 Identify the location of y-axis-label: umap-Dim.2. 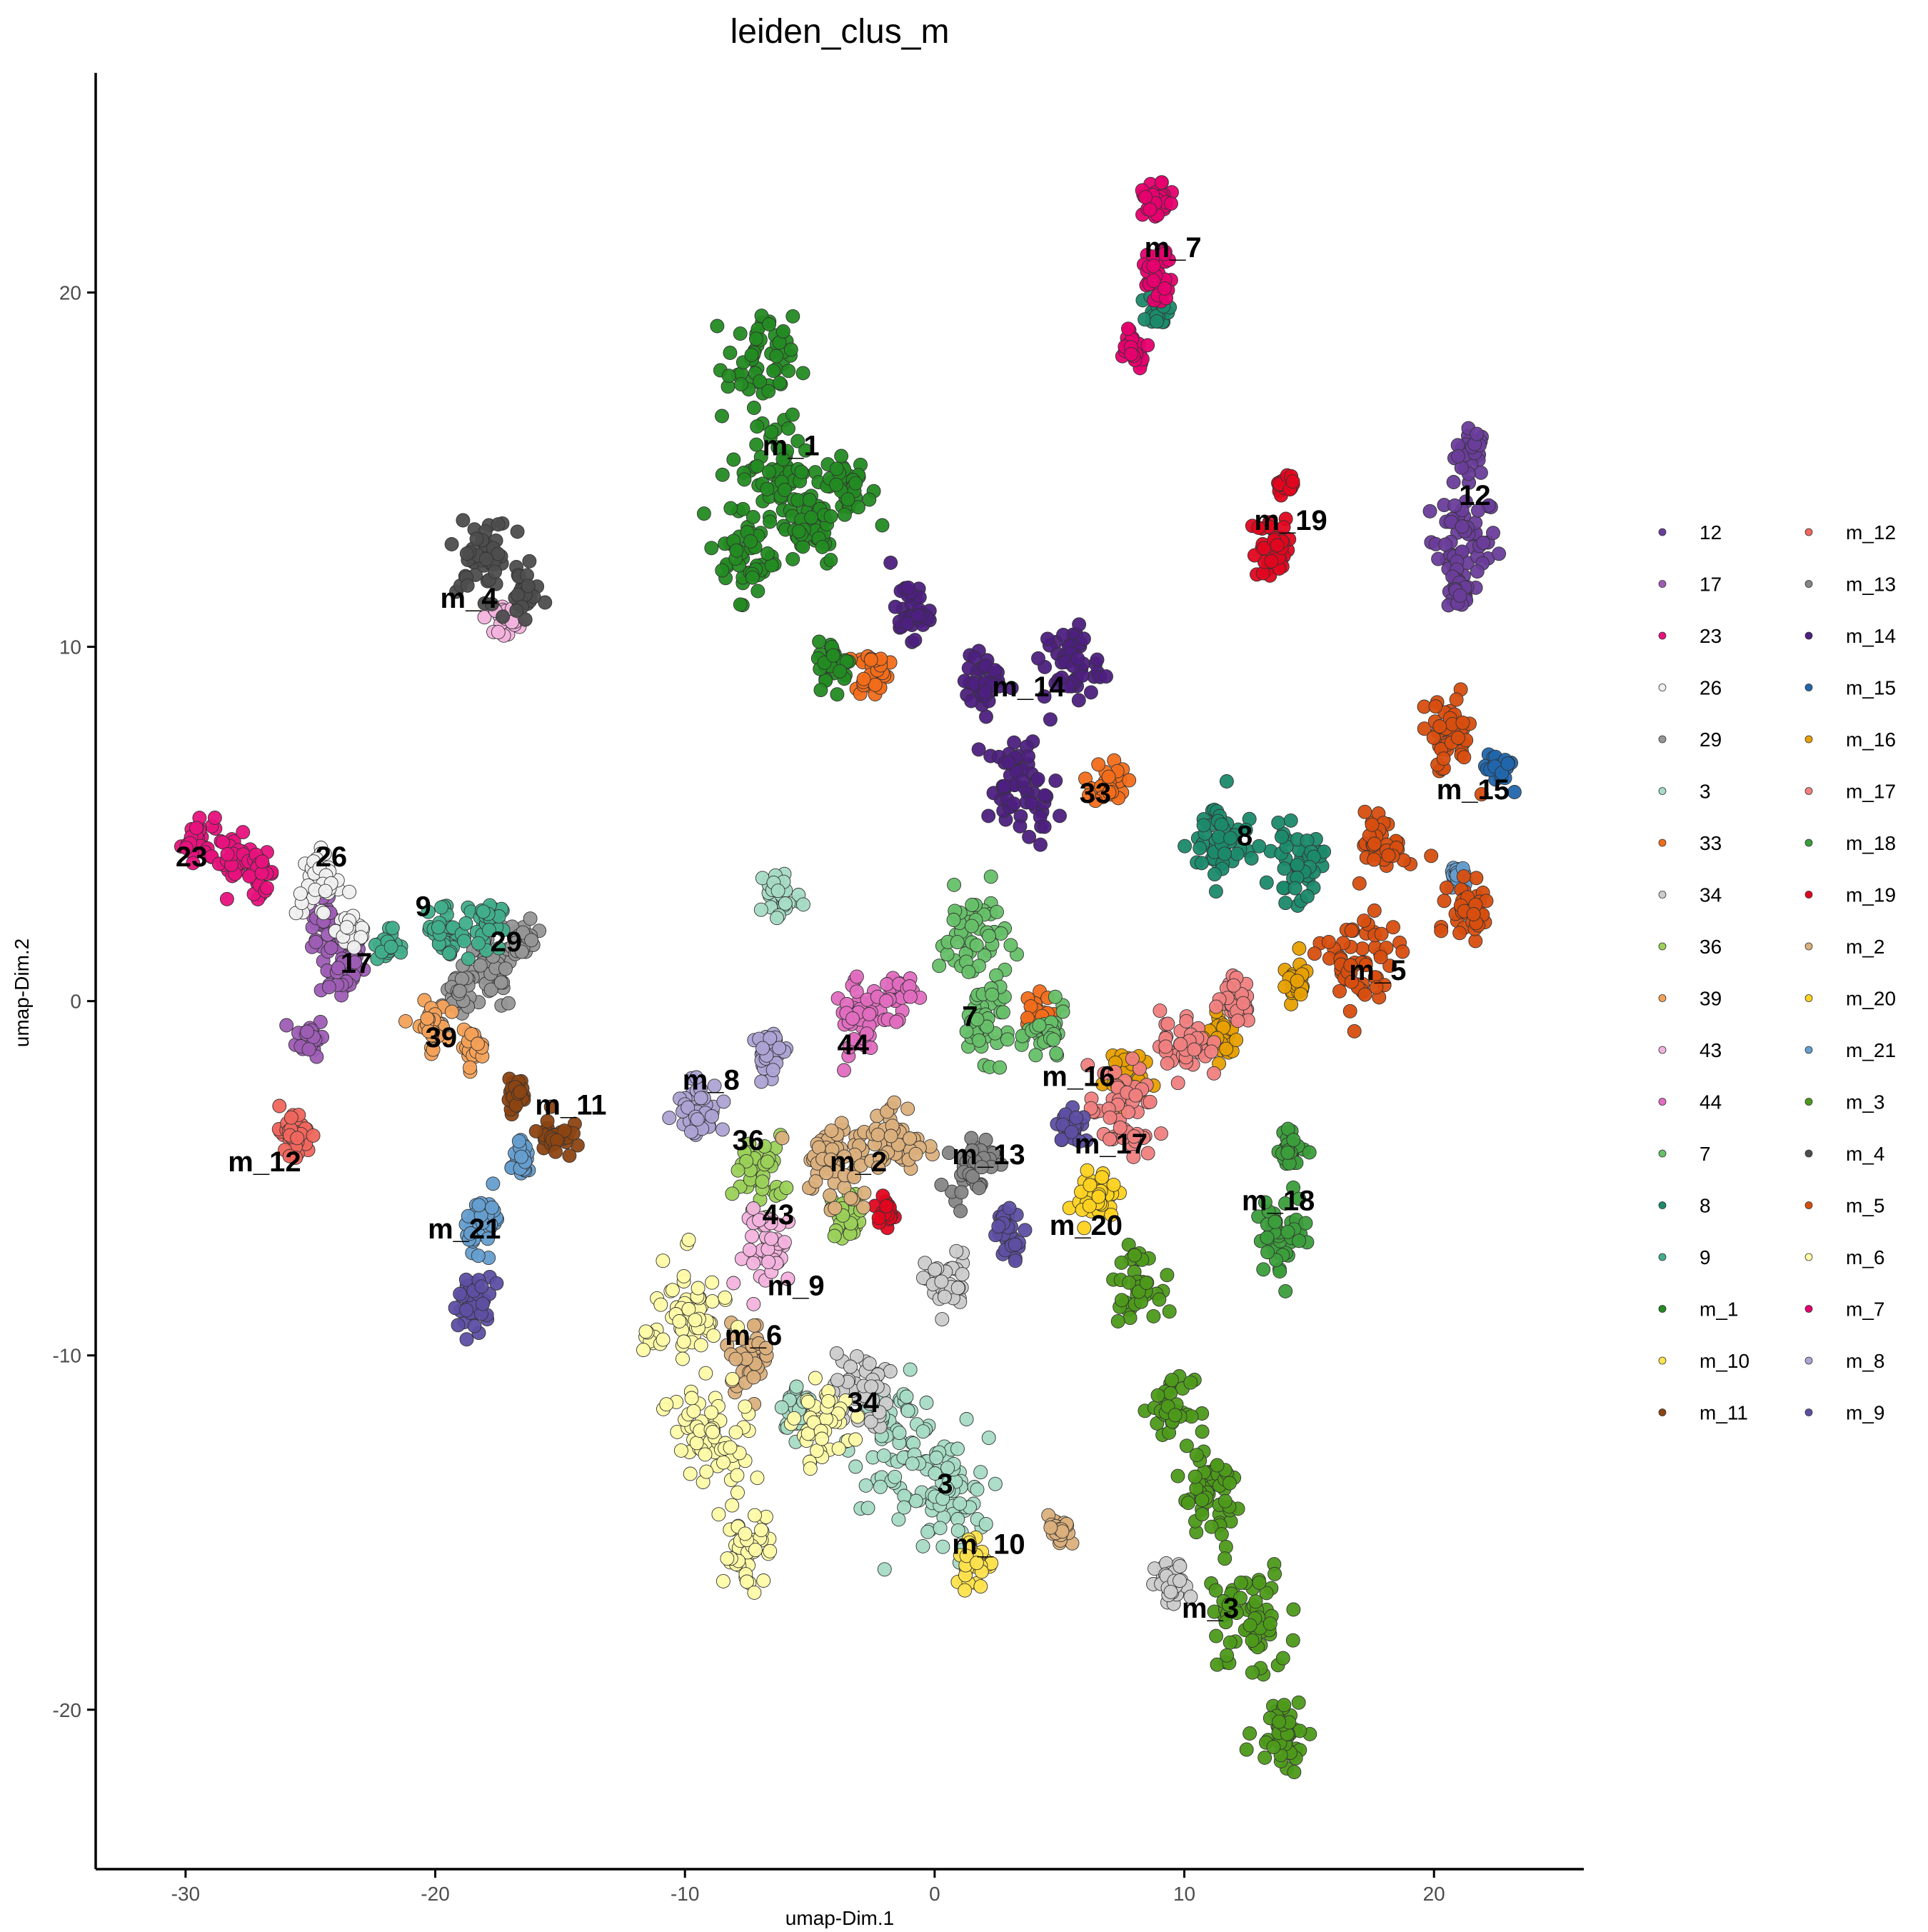
(22, 993).